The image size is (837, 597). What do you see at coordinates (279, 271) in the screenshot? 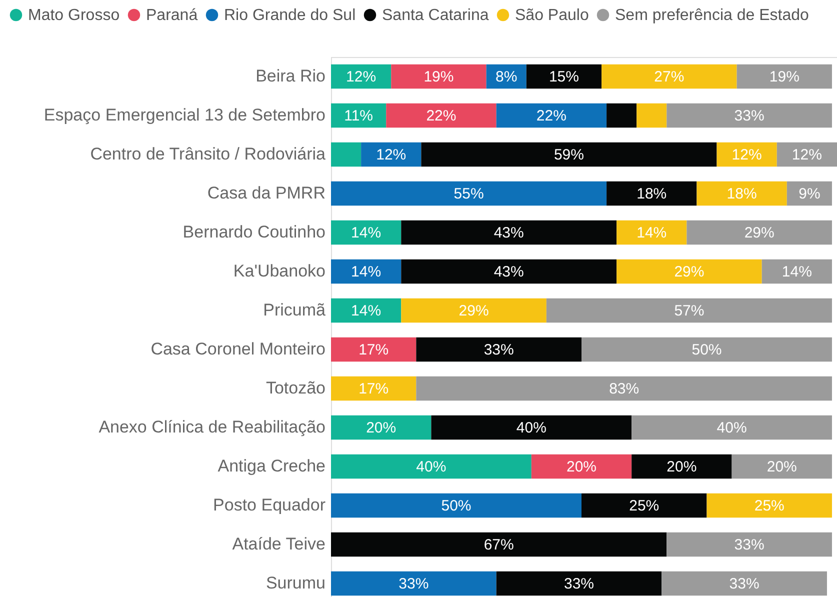
I see `y-tick-label: Ka'Ubanoko` at bounding box center [279, 271].